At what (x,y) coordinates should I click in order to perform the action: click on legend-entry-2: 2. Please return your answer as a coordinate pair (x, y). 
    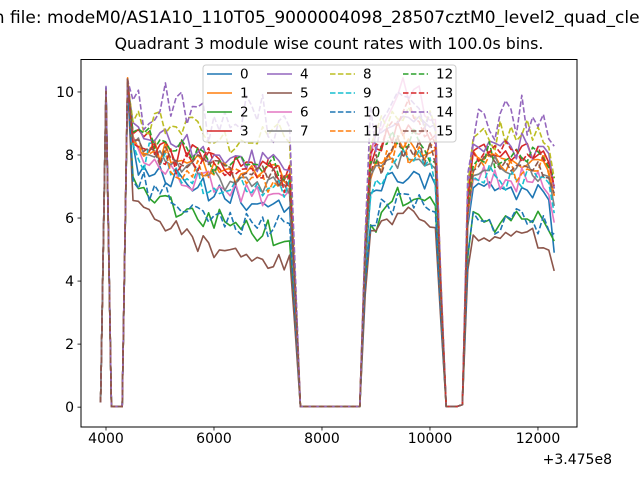
    Looking at the image, I should click on (228, 113).